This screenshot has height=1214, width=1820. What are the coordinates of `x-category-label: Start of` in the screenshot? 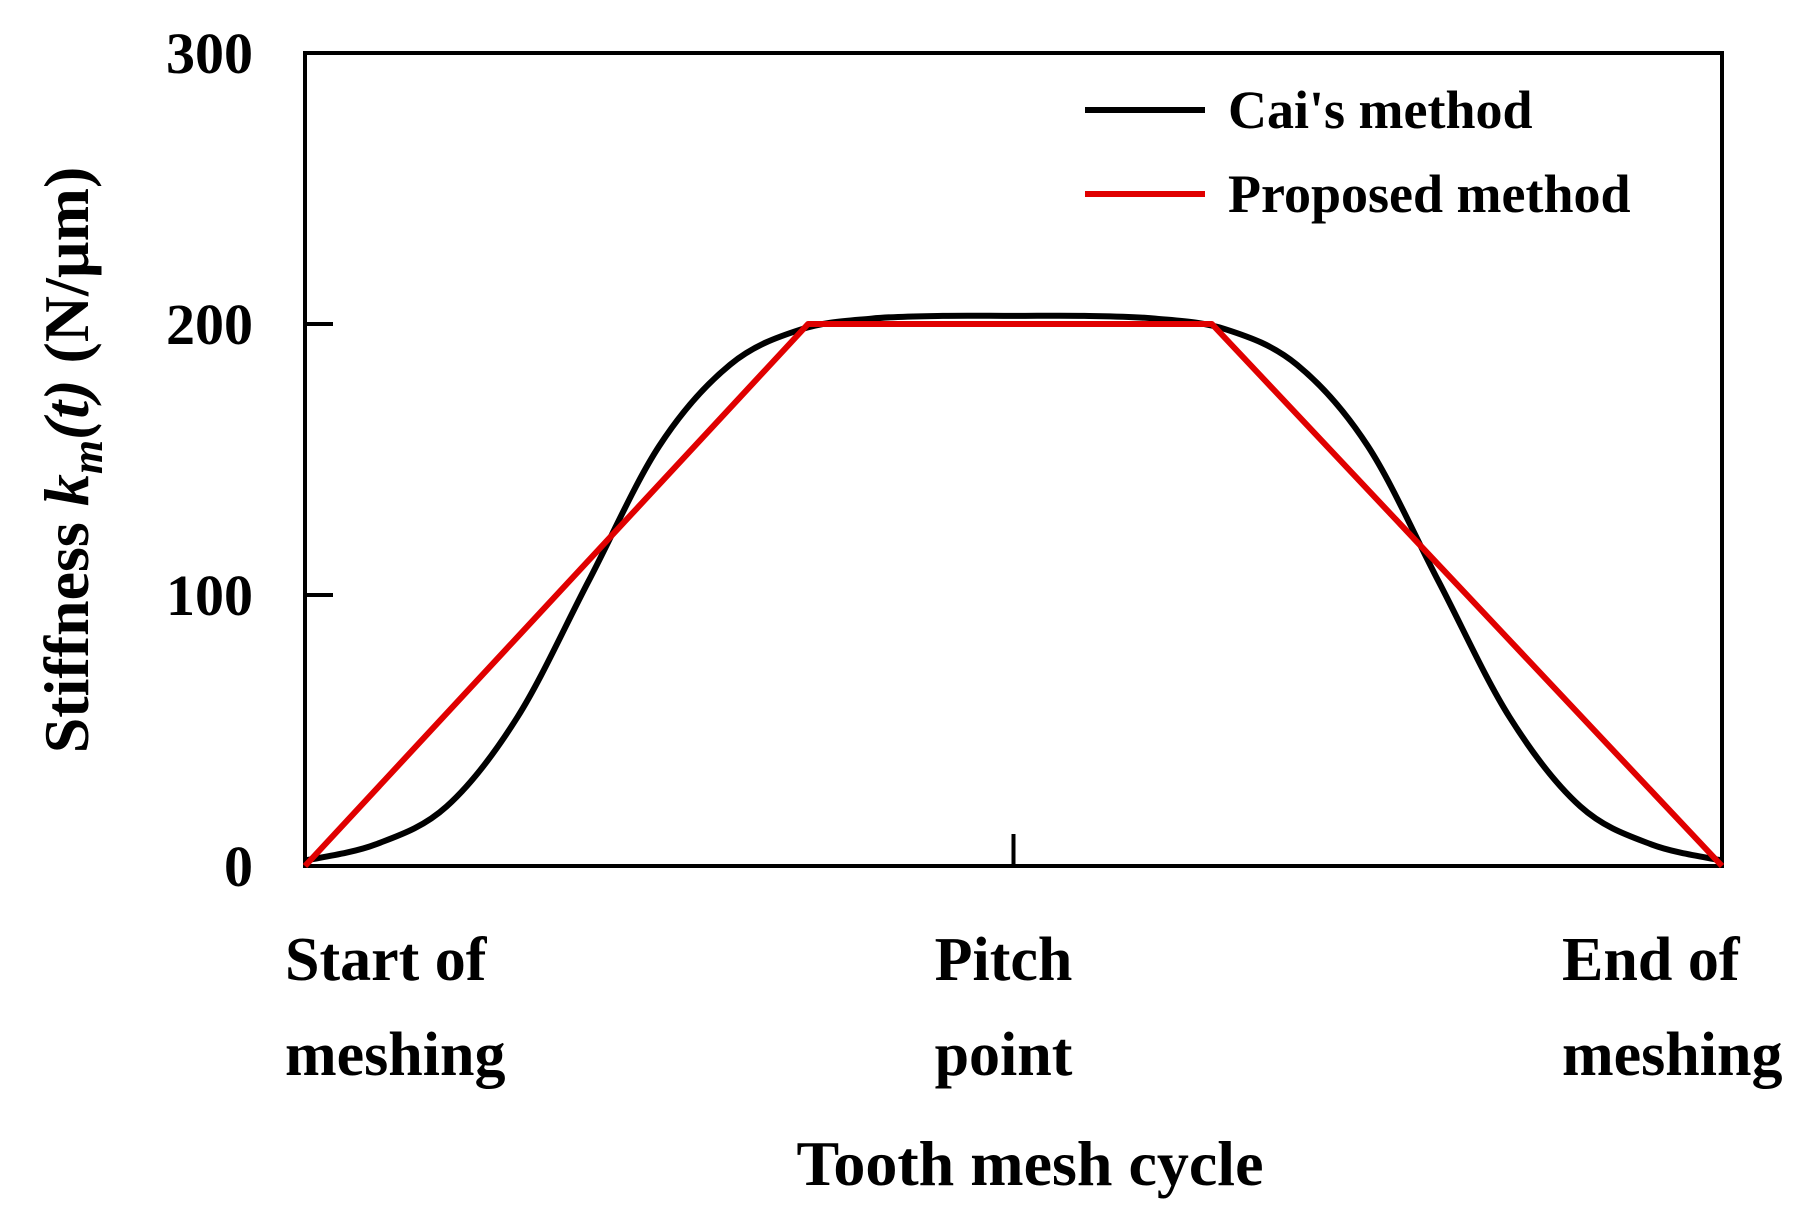 It's located at (386, 960).